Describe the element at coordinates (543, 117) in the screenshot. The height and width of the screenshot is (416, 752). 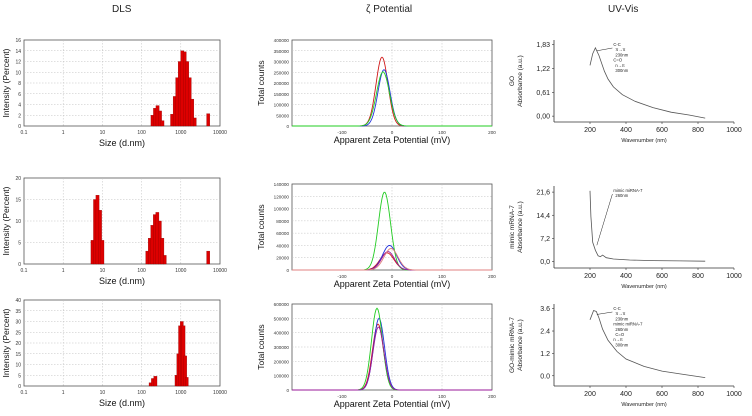
I see `y-tick-label: 0,00` at that location.